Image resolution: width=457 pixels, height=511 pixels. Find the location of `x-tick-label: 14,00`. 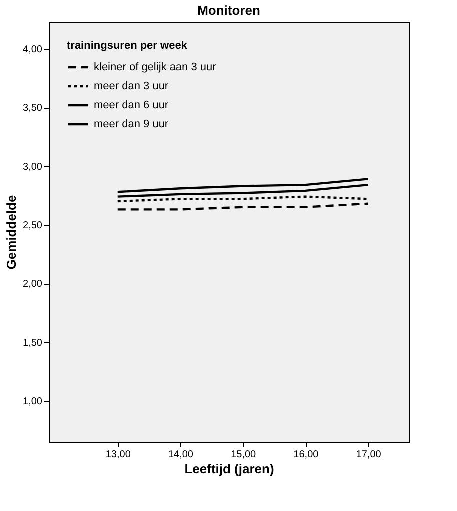

x-tick-label: 14,00 is located at coordinates (181, 455).